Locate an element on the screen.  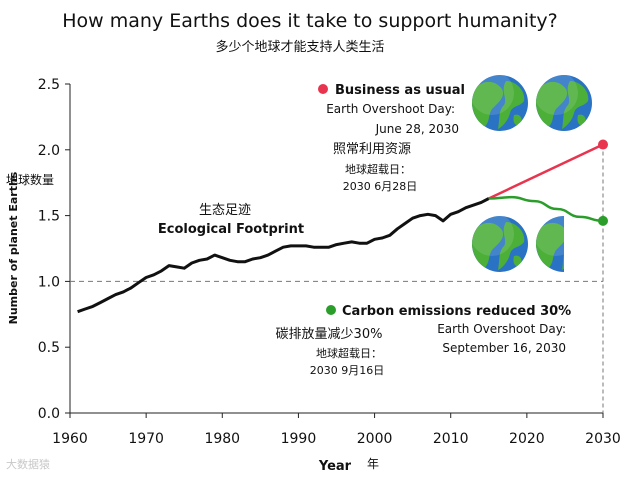
x-axis-label-cn: 年 is located at coordinates (373, 464).